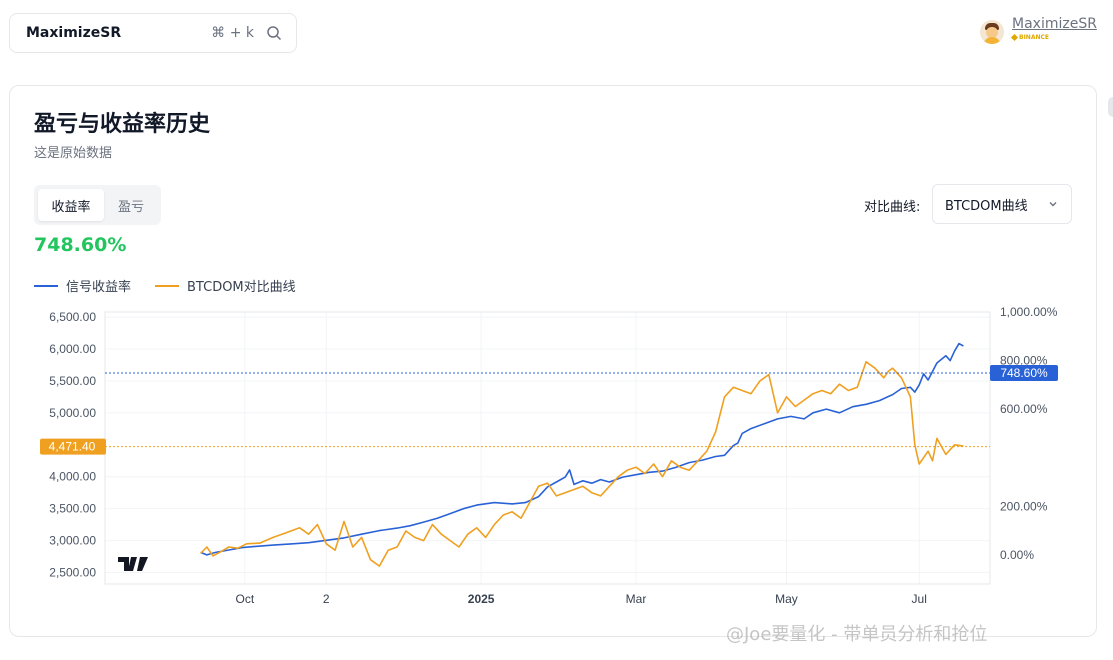 The image size is (1113, 660). Describe the element at coordinates (130, 207) in the screenshot. I see `tab-pnl: 盈亏` at that location.